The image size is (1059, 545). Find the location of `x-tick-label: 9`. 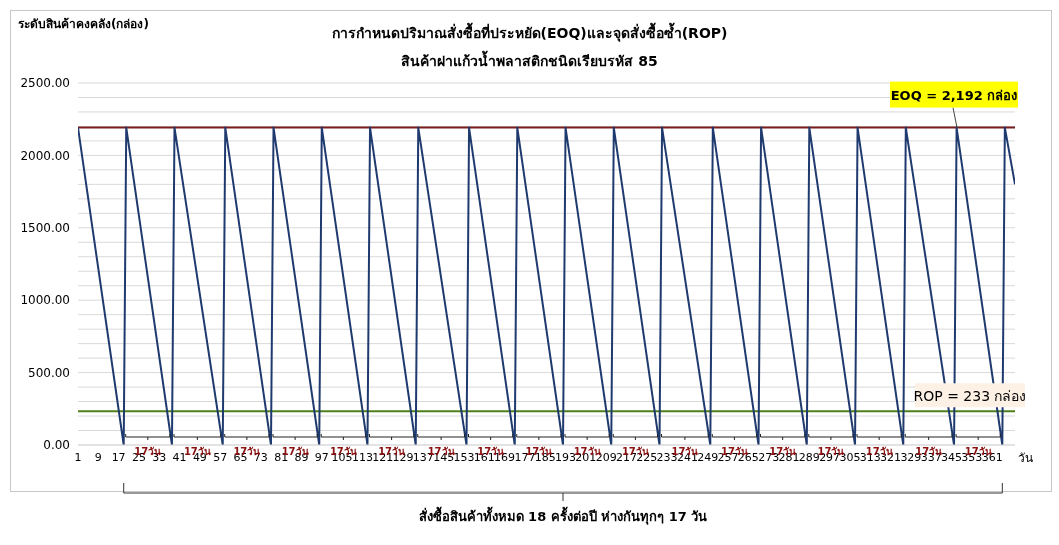

x-tick-label: 9 is located at coordinates (98, 457).